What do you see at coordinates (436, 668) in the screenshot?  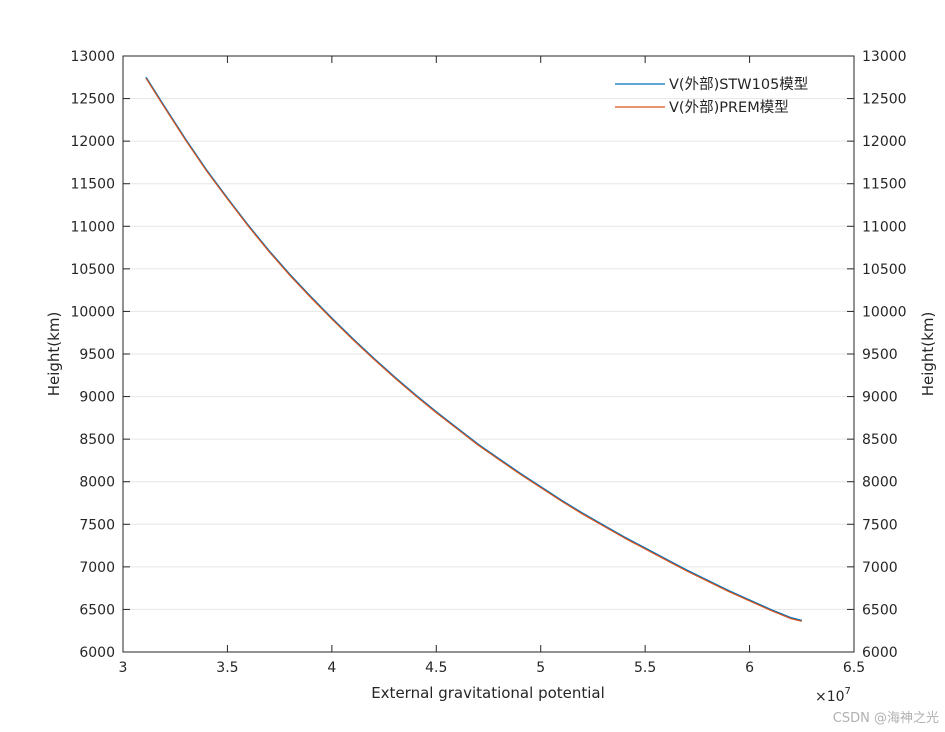 I see `x-tick-label: 4.5` at bounding box center [436, 668].